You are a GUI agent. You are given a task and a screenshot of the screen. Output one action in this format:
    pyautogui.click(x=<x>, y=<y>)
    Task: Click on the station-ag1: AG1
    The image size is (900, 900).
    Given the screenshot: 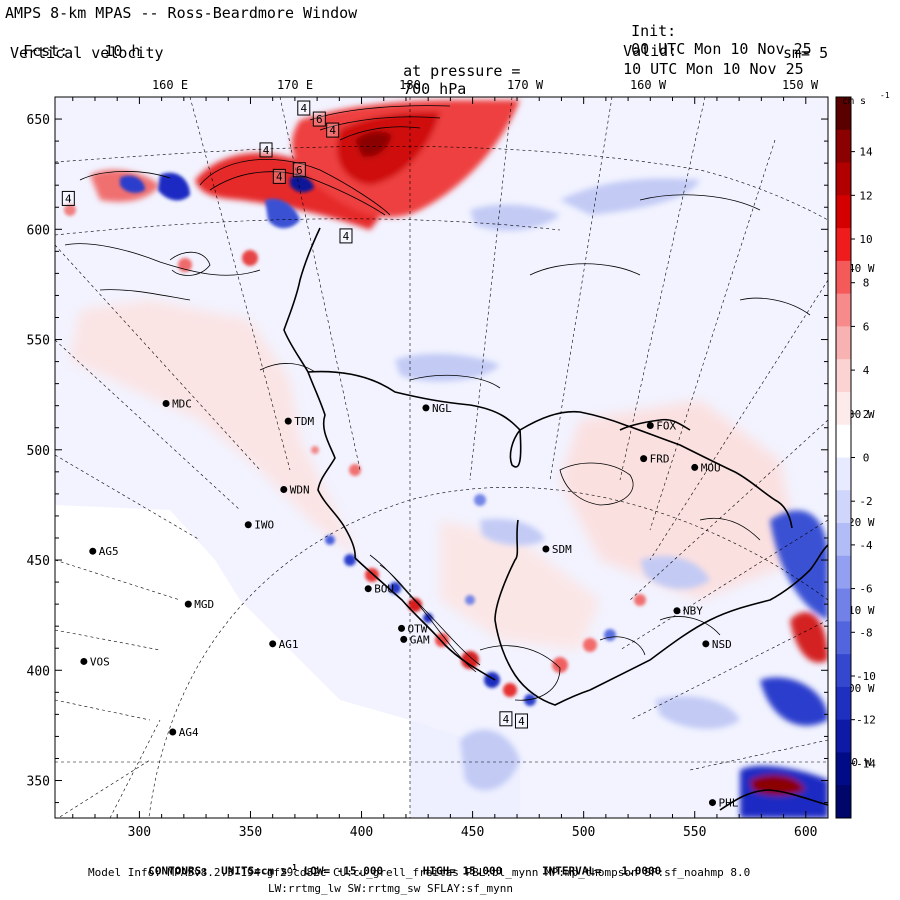 What is the action you would take?
    pyautogui.click(x=284, y=644)
    